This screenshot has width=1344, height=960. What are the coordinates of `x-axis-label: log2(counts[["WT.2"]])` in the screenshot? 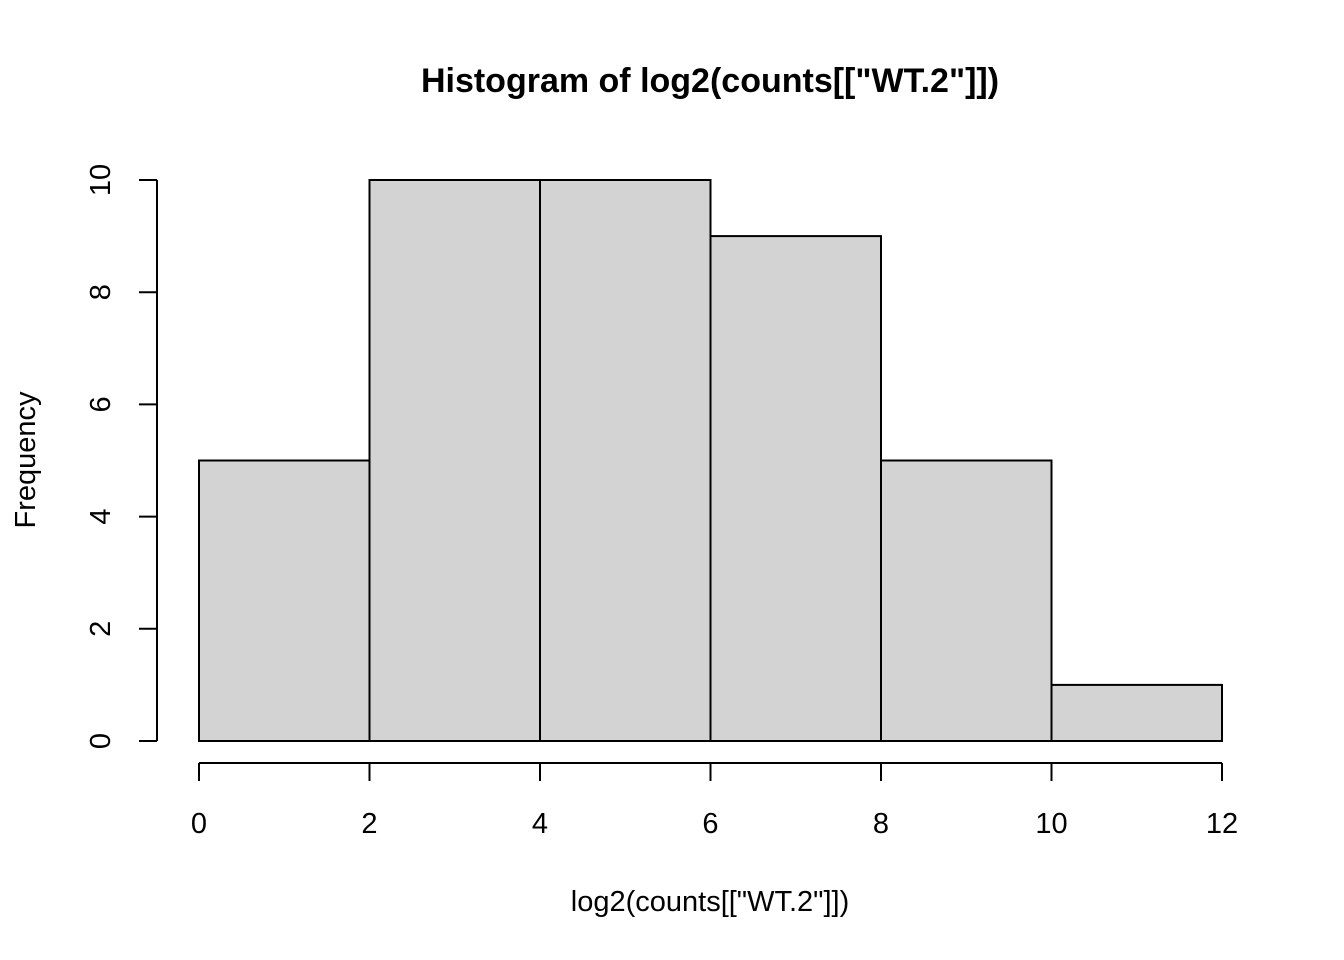 It's located at (710, 902).